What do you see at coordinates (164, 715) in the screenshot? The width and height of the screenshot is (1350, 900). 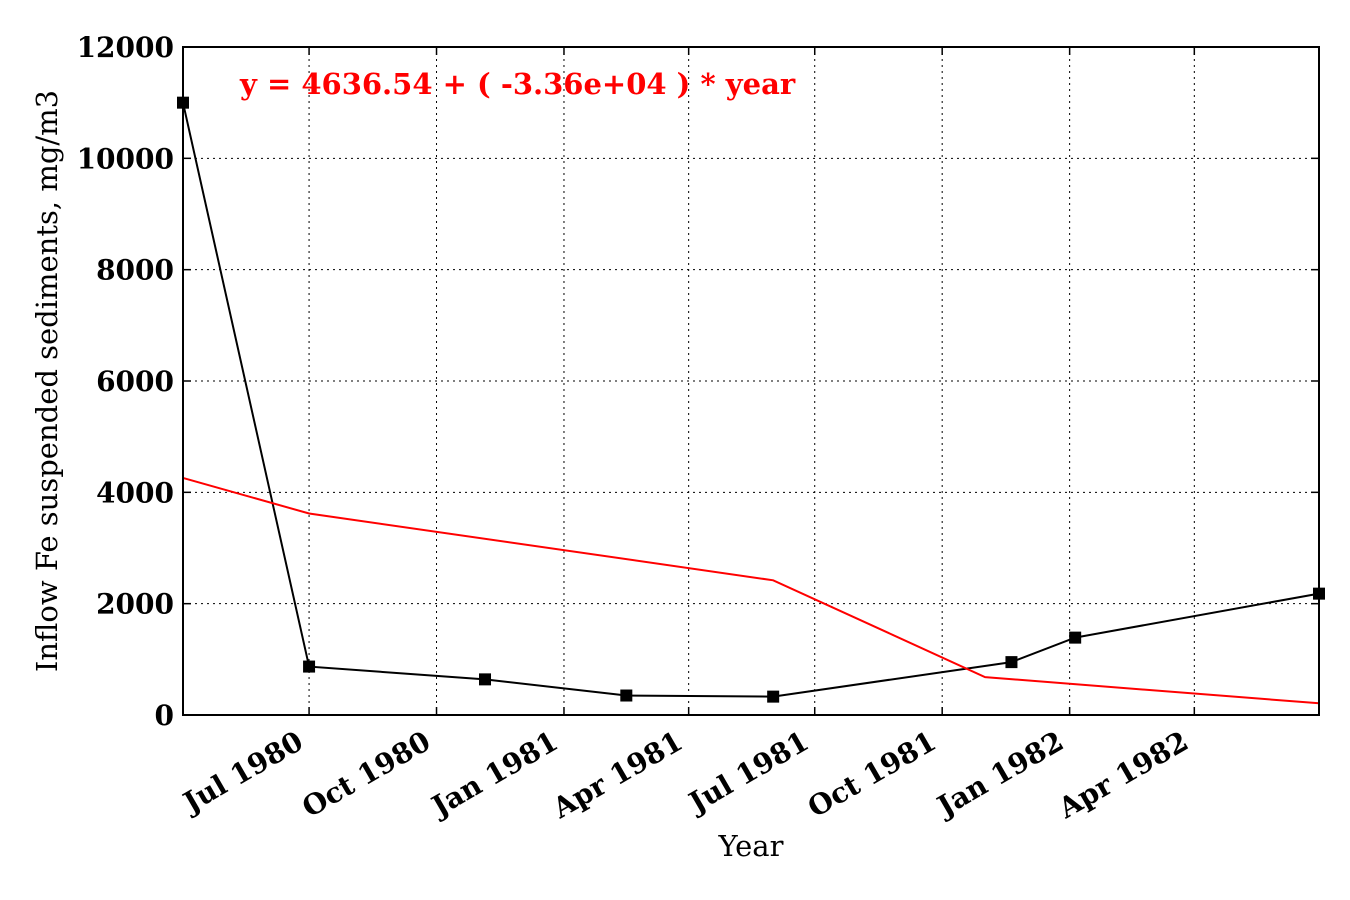 I see `y-tick-label: 0` at bounding box center [164, 715].